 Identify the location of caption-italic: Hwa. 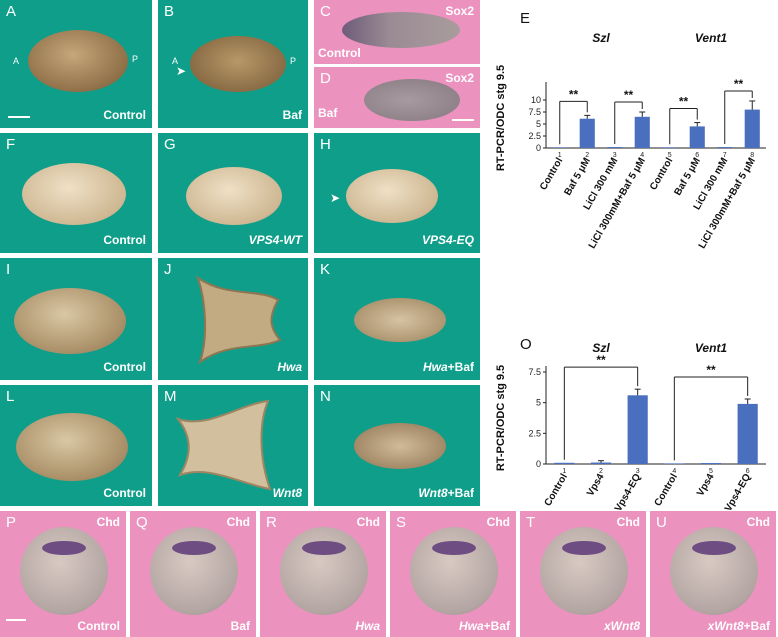
(435, 367).